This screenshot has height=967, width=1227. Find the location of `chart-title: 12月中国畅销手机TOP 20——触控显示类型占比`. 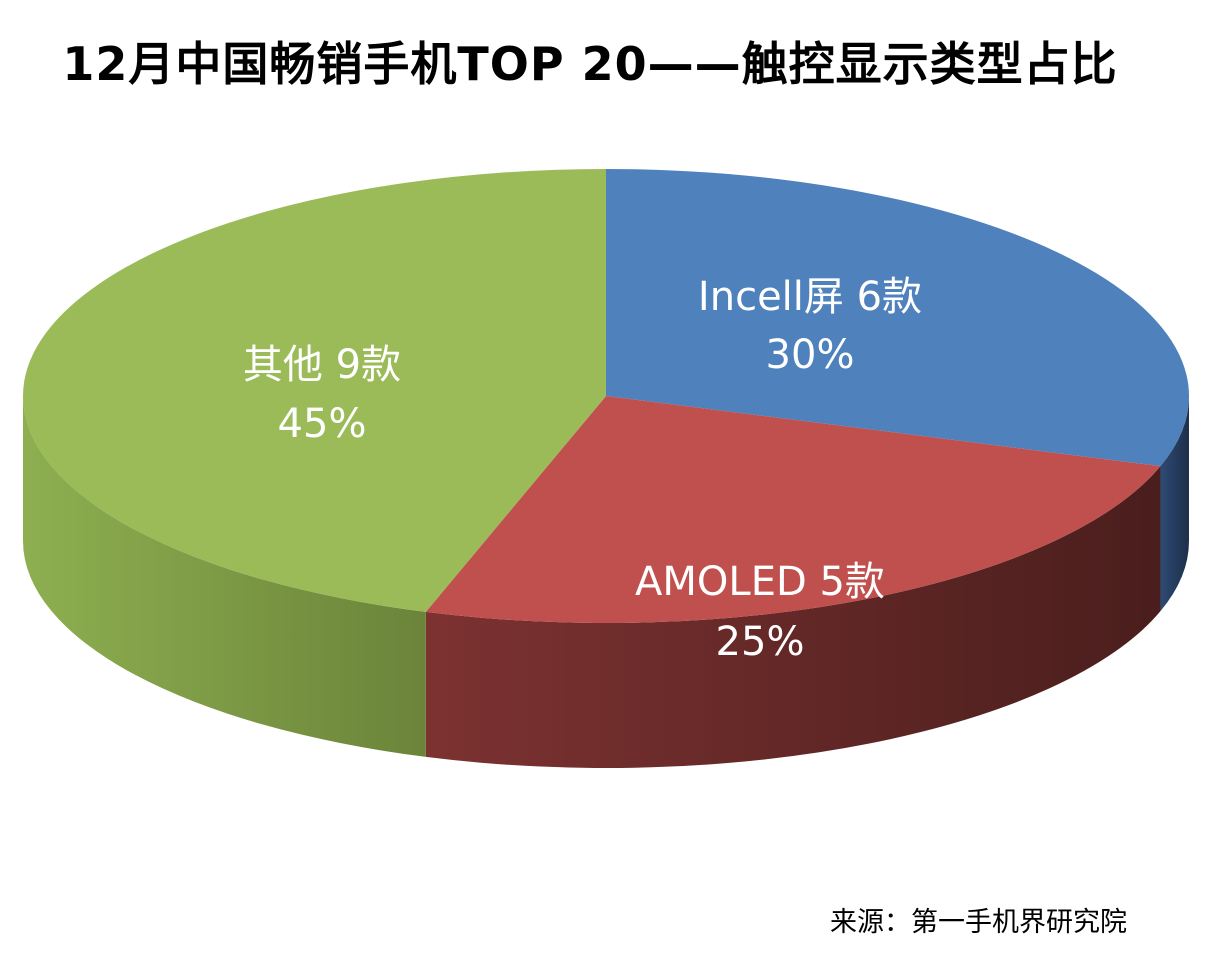

chart-title: 12月中国畅销手机TOP 20——触控显示类型占比 is located at coordinates (590, 64).